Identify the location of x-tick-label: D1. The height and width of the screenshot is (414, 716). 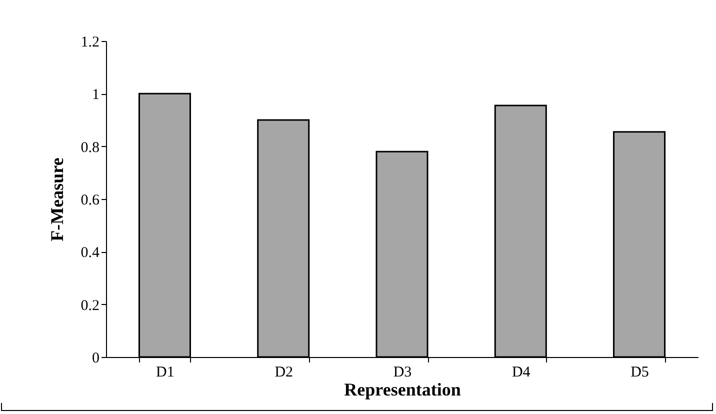
(165, 372).